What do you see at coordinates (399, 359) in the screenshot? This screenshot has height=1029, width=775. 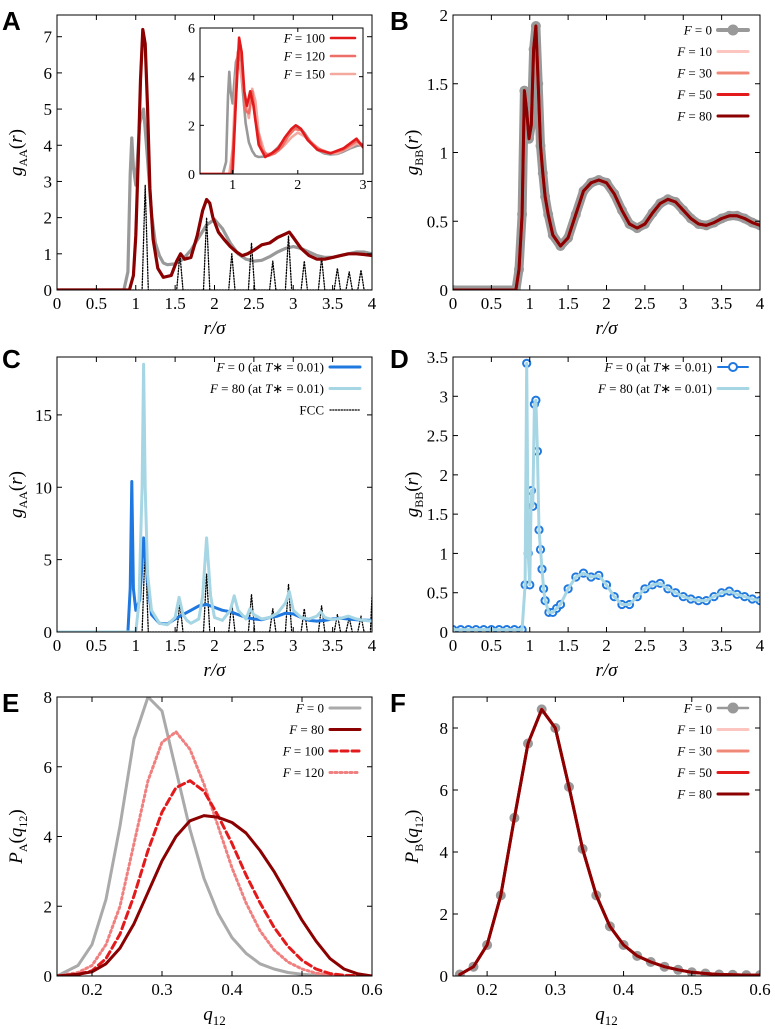 I see `panel-label: D` at bounding box center [399, 359].